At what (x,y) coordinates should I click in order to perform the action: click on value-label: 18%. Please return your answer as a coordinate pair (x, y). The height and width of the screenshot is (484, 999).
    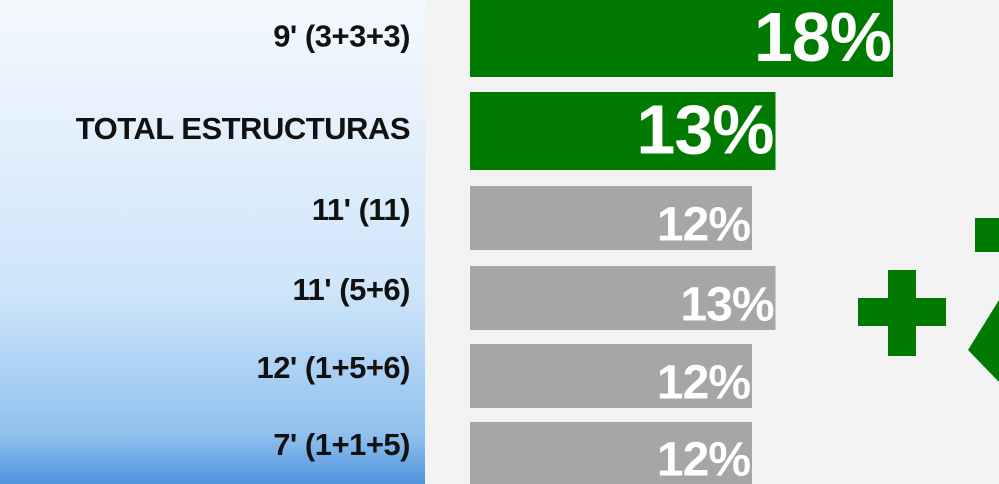
    Looking at the image, I should click on (822, 38).